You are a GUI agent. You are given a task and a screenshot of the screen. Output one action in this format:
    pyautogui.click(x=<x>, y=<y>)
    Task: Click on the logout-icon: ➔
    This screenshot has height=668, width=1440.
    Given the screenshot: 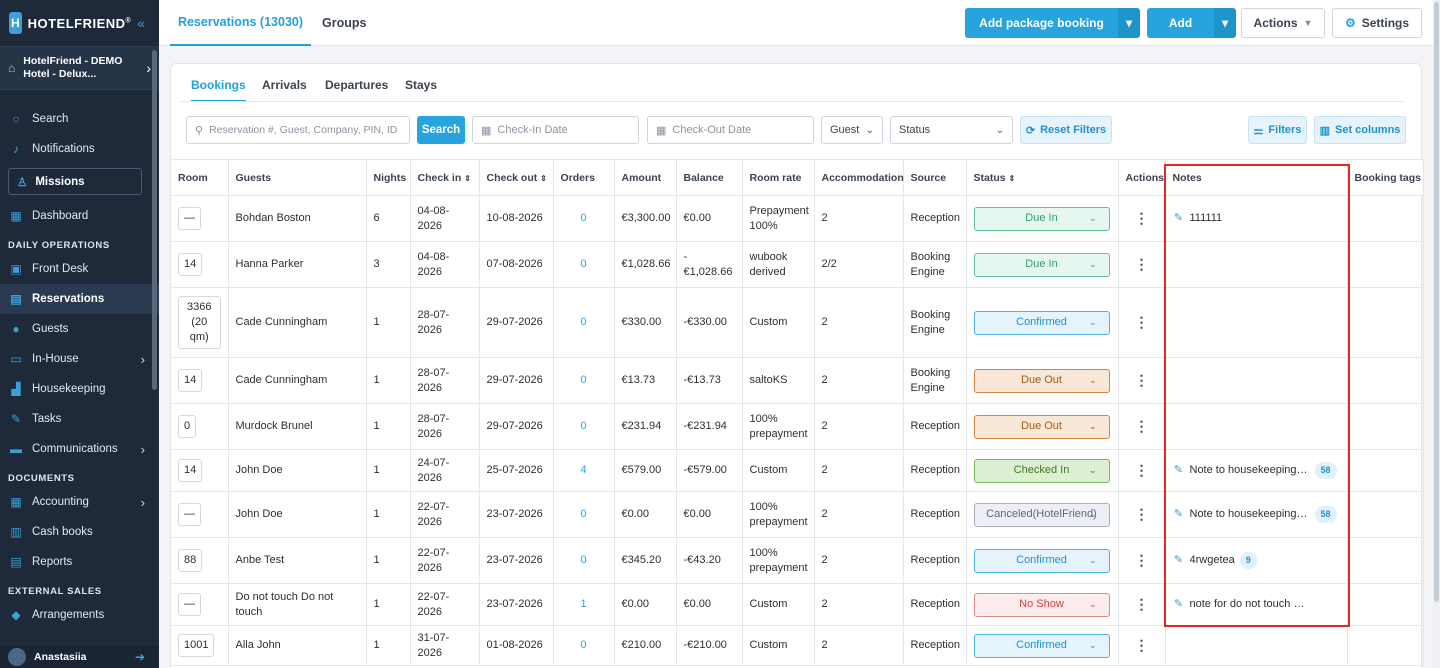 What is the action you would take?
    pyautogui.click(x=139, y=657)
    